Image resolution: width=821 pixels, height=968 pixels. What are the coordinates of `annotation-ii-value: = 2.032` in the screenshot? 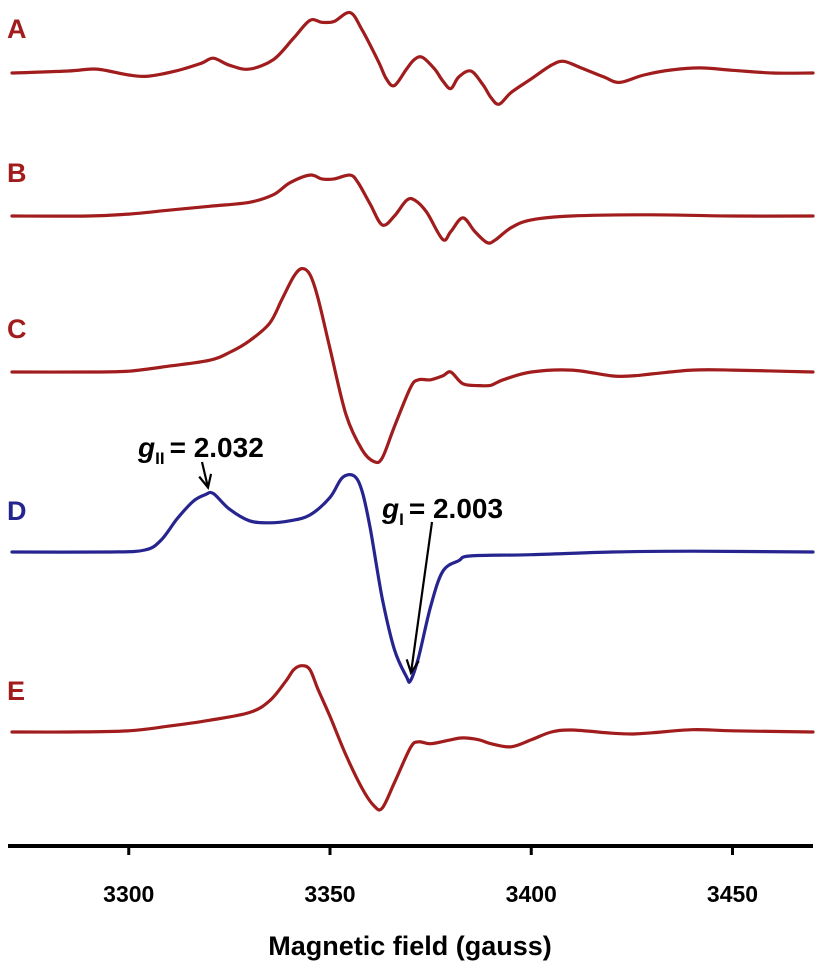 It's located at (217, 447).